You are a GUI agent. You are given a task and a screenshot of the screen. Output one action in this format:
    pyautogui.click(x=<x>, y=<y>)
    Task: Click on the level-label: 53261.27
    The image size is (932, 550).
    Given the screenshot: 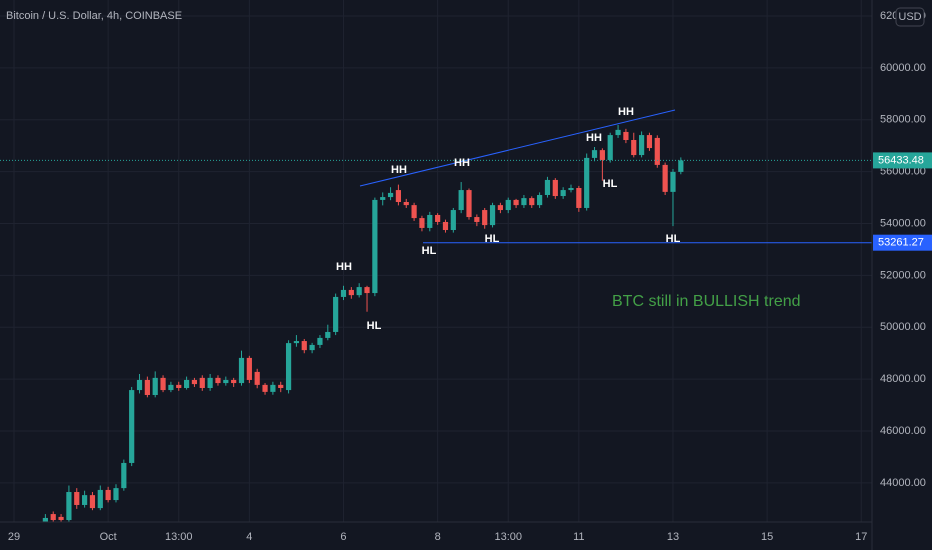 What is the action you would take?
    pyautogui.click(x=901, y=243)
    